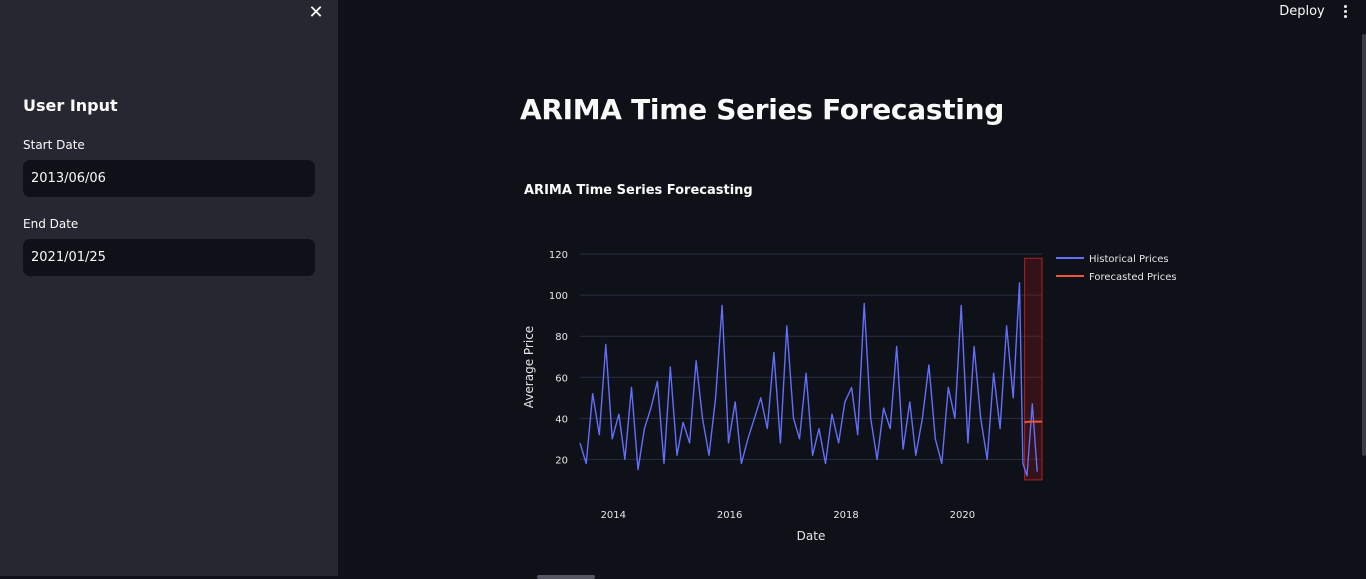  Describe the element at coordinates (638, 190) in the screenshot. I see `chart-title: ARIMA Time Series Forecasting` at that location.